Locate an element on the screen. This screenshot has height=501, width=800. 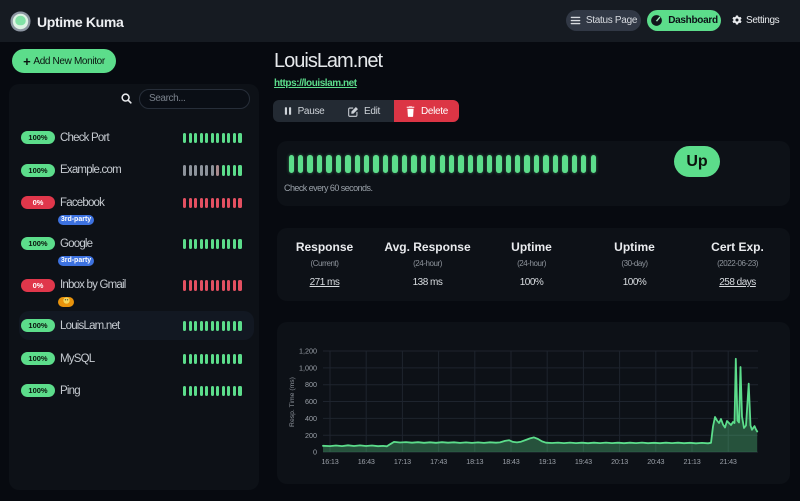
svg-text: Resp. Time (ms) is located at coordinates (292, 402).